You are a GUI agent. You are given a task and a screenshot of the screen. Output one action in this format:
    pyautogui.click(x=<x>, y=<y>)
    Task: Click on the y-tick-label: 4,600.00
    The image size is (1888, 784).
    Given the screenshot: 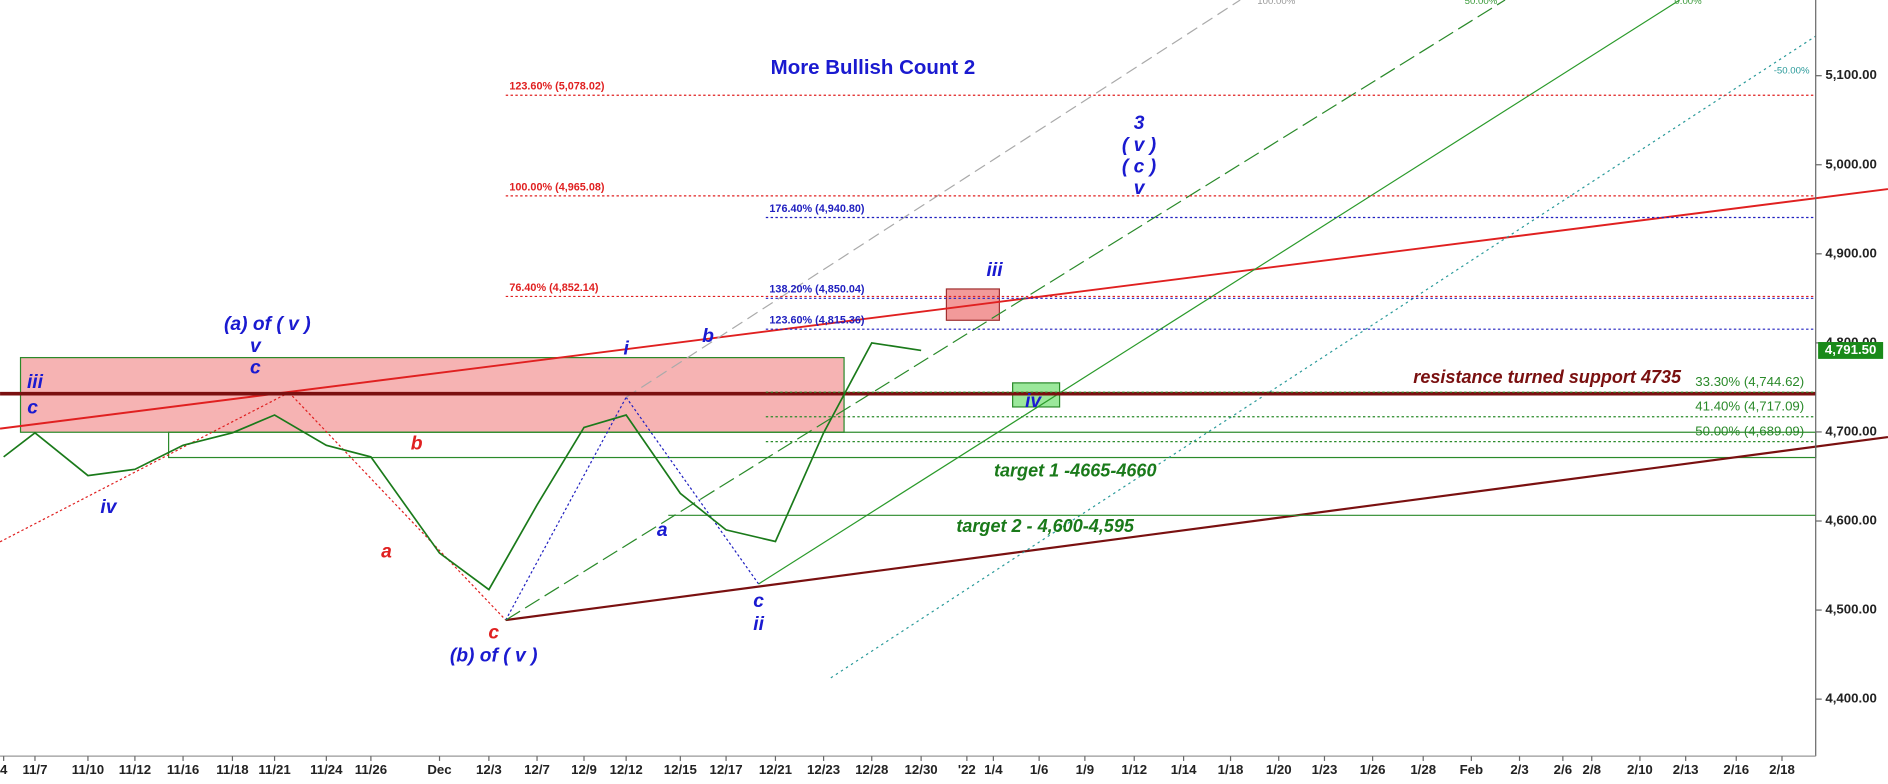 What is the action you would take?
    pyautogui.click(x=1851, y=520)
    